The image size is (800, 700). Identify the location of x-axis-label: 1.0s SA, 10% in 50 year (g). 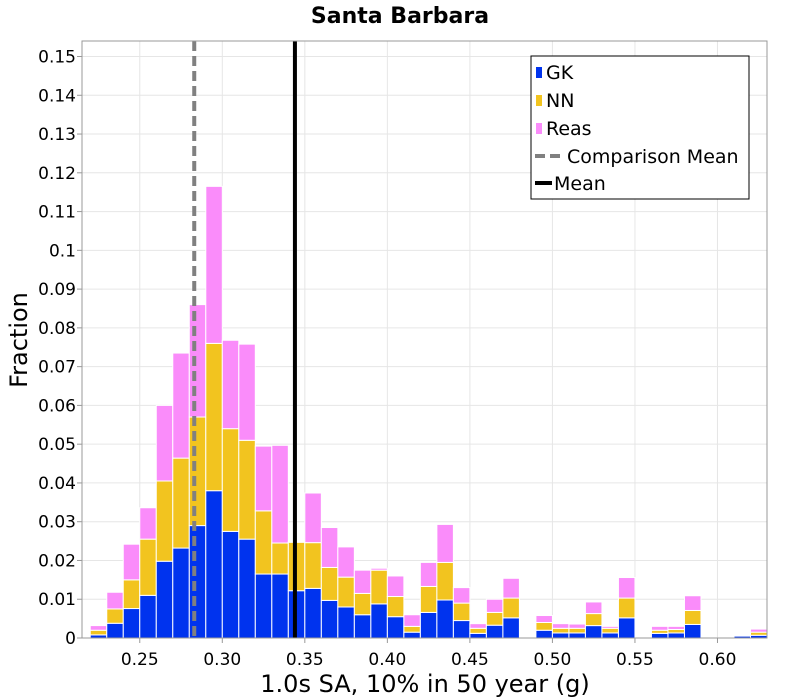
(424, 684).